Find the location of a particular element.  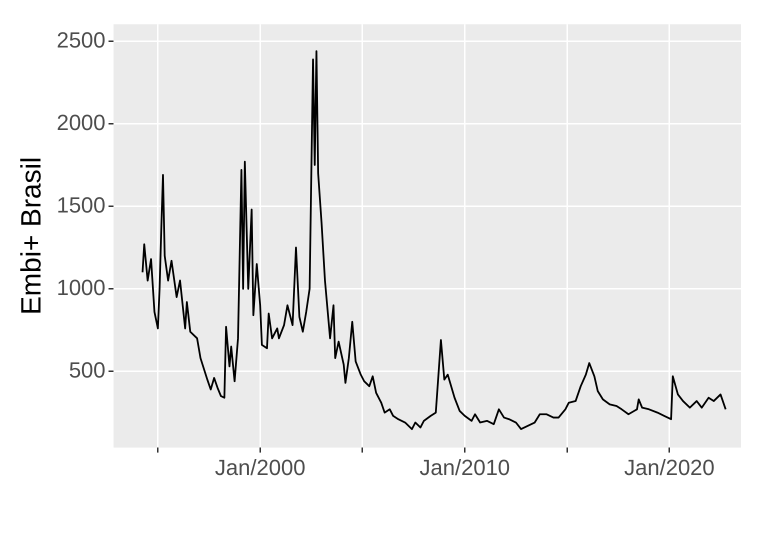

y-axis-title: Embi+ Brasil is located at coordinates (31, 235).